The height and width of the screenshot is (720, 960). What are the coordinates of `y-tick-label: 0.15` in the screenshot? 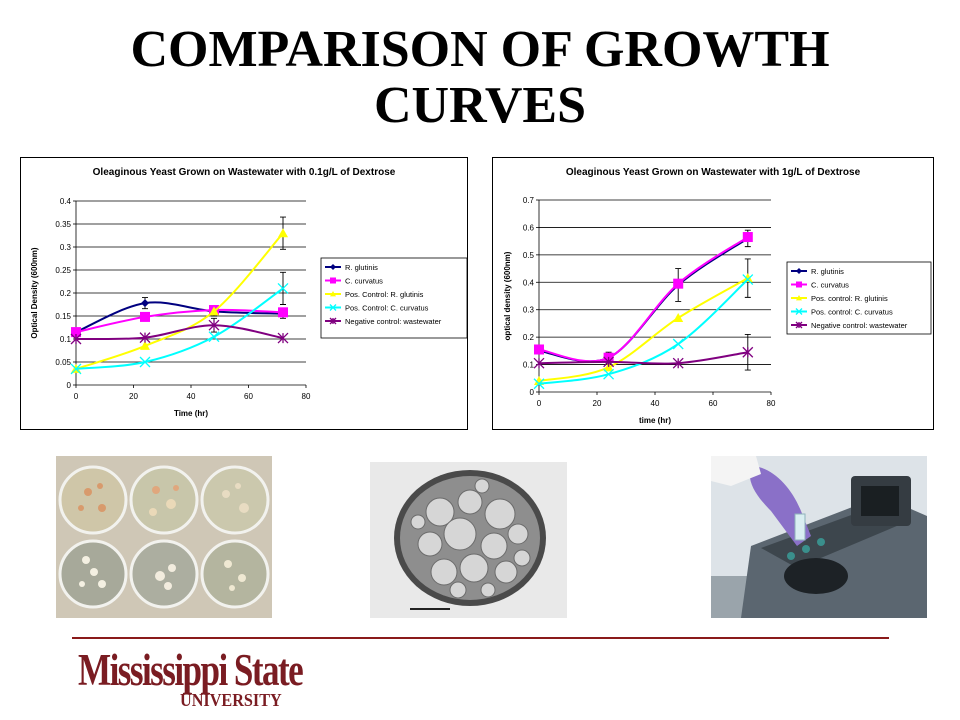 It's located at (63, 316).